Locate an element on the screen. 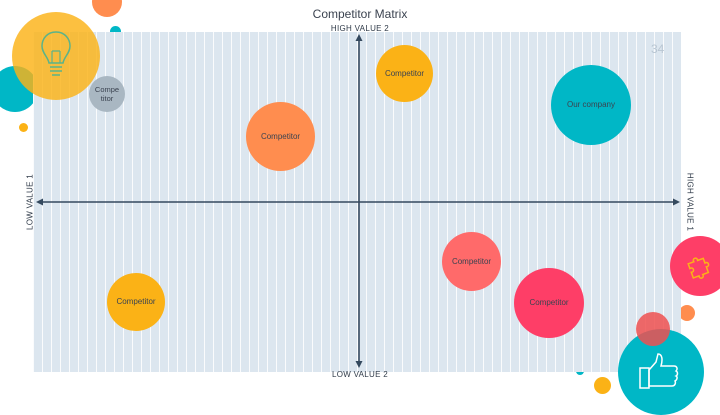  axis-arrow-up is located at coordinates (359, 37).